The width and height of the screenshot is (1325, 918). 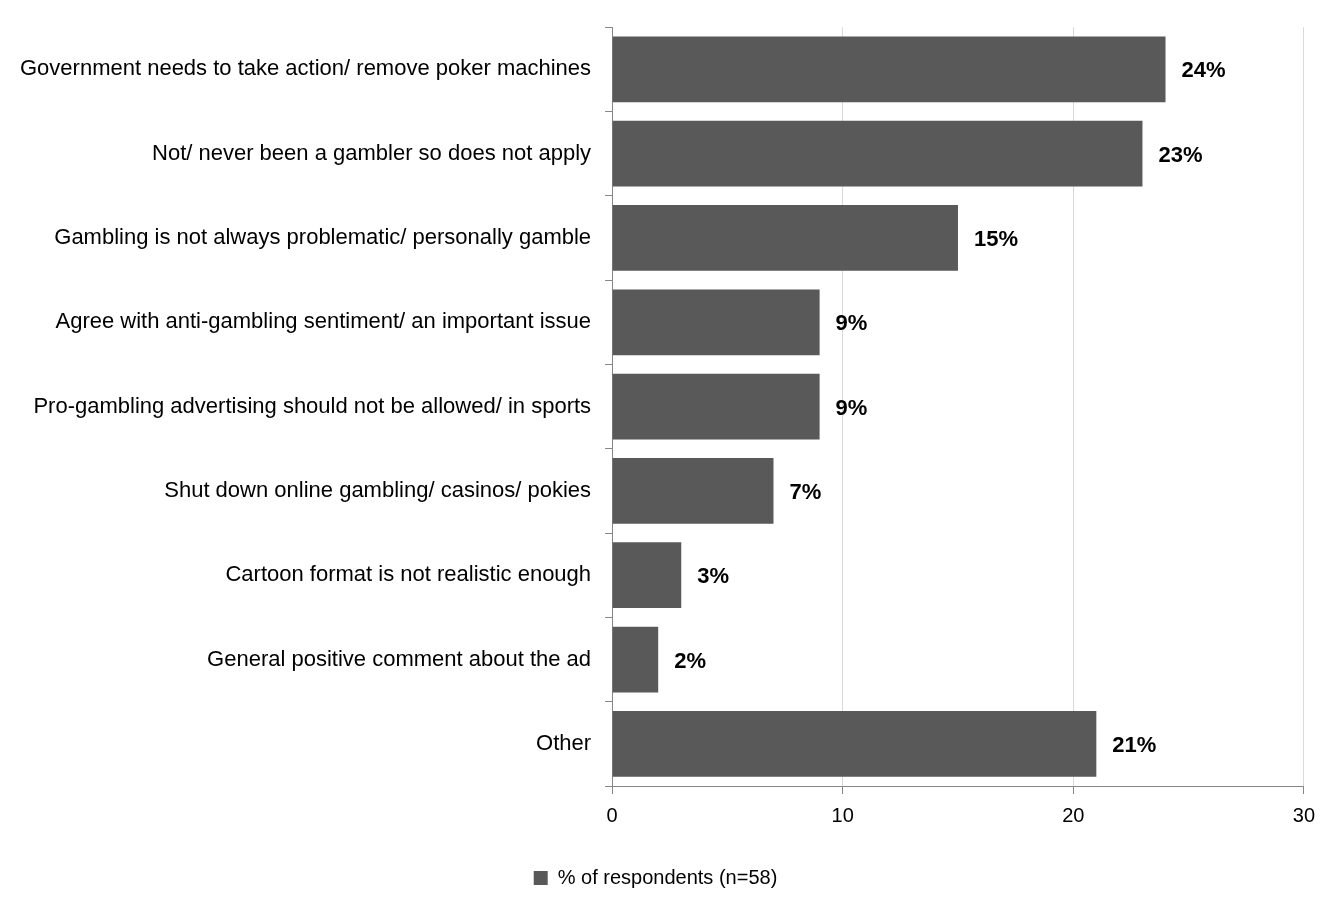 What do you see at coordinates (323, 321) in the screenshot?
I see `y-tick-label: Agree with anti-gambling sentiment/ an important issue` at bounding box center [323, 321].